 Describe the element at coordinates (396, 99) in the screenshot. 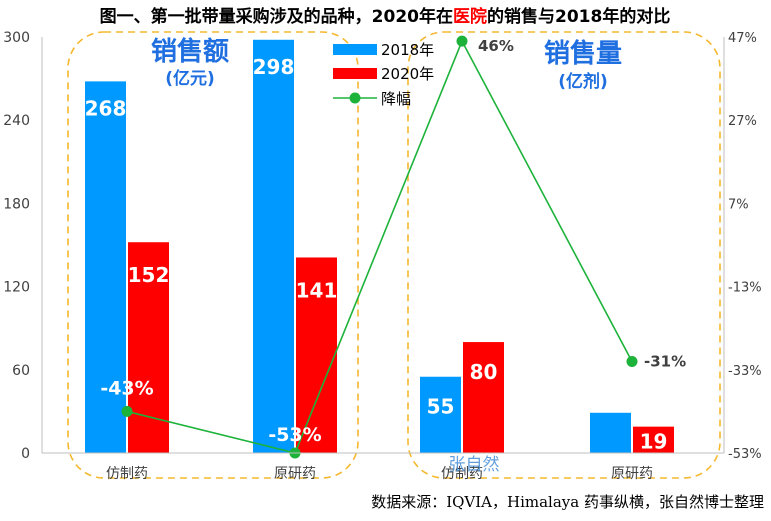

I see `legend-label-decline: 降幅` at that location.